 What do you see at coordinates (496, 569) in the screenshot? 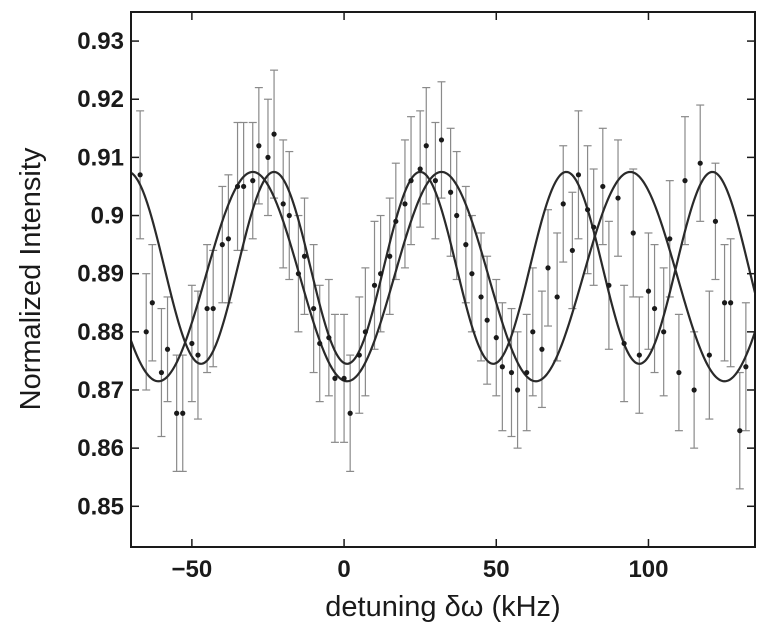
I see `x-tick-label-3: 50` at bounding box center [496, 569].